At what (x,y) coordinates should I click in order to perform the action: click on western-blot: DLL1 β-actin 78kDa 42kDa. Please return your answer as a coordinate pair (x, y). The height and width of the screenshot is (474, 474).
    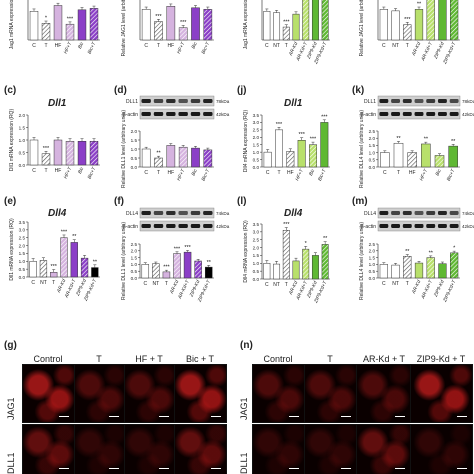
    Looking at the image, I should click on (417, 107).